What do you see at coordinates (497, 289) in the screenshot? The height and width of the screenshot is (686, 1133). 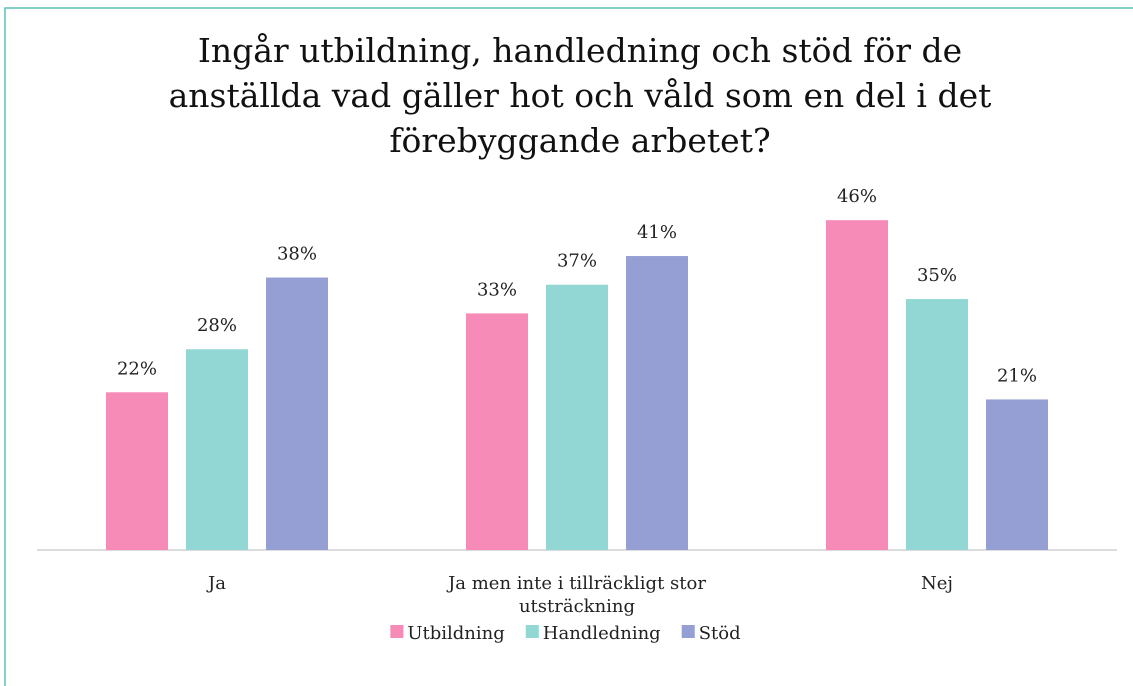 I see `data-label: 33%` at bounding box center [497, 289].